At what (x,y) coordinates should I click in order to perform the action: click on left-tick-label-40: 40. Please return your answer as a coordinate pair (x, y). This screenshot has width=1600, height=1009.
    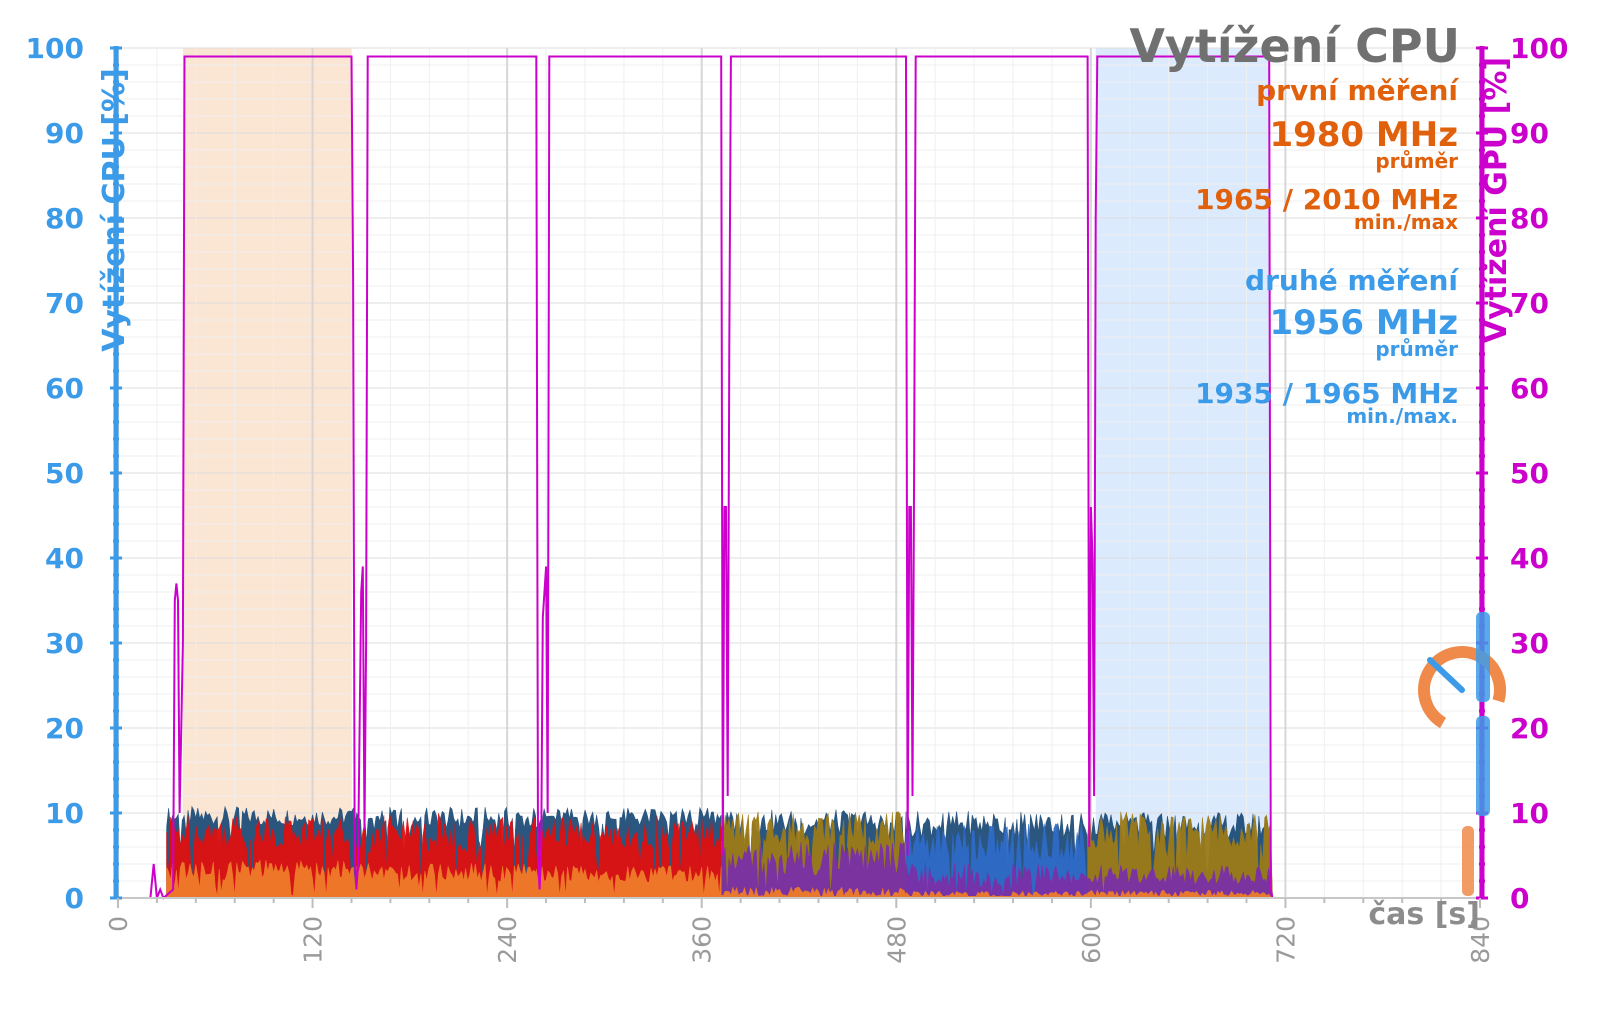
    Looking at the image, I should click on (64, 558).